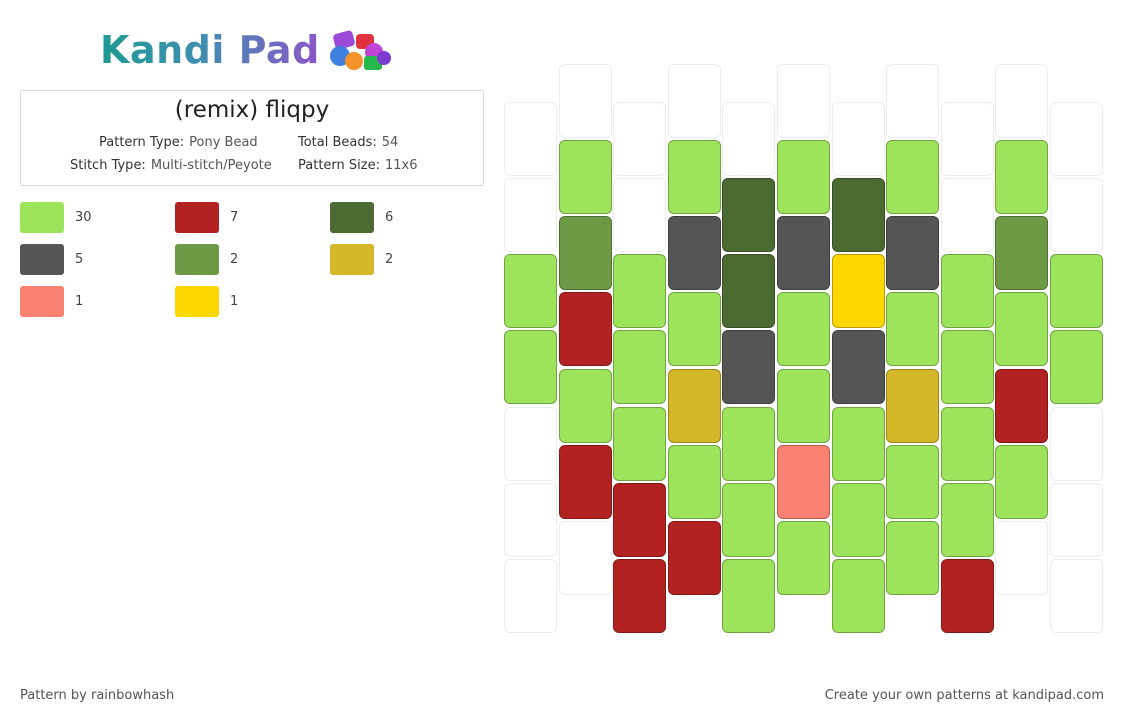 The width and height of the screenshot is (1124, 720). I want to click on legend-item: 1, so click(250, 302).